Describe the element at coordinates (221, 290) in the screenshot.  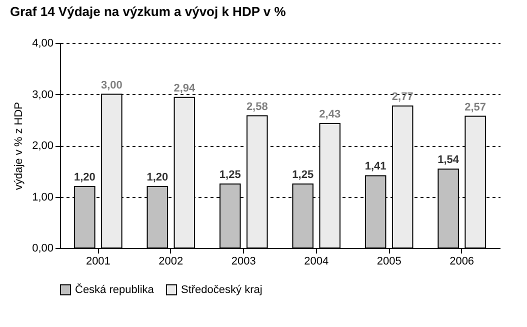
I see `legend-label: Středočeský kraj` at that location.